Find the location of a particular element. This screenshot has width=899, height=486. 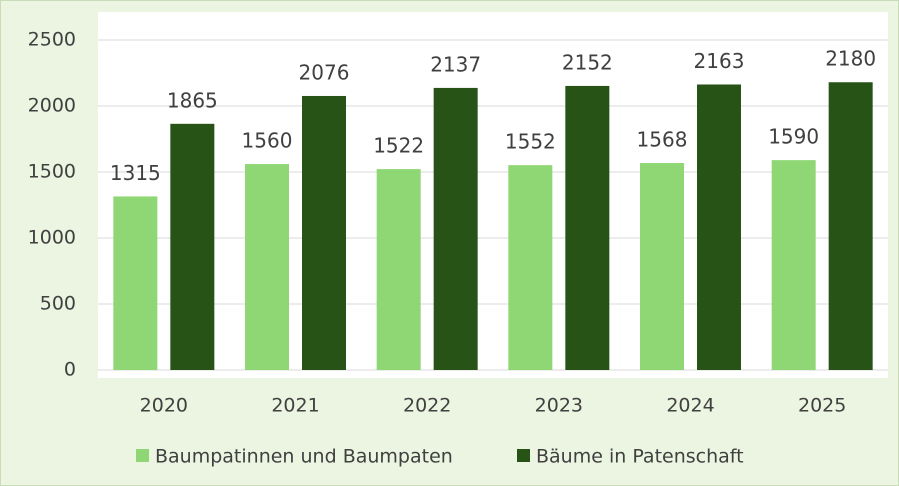

value-label: 2137 is located at coordinates (455, 64).